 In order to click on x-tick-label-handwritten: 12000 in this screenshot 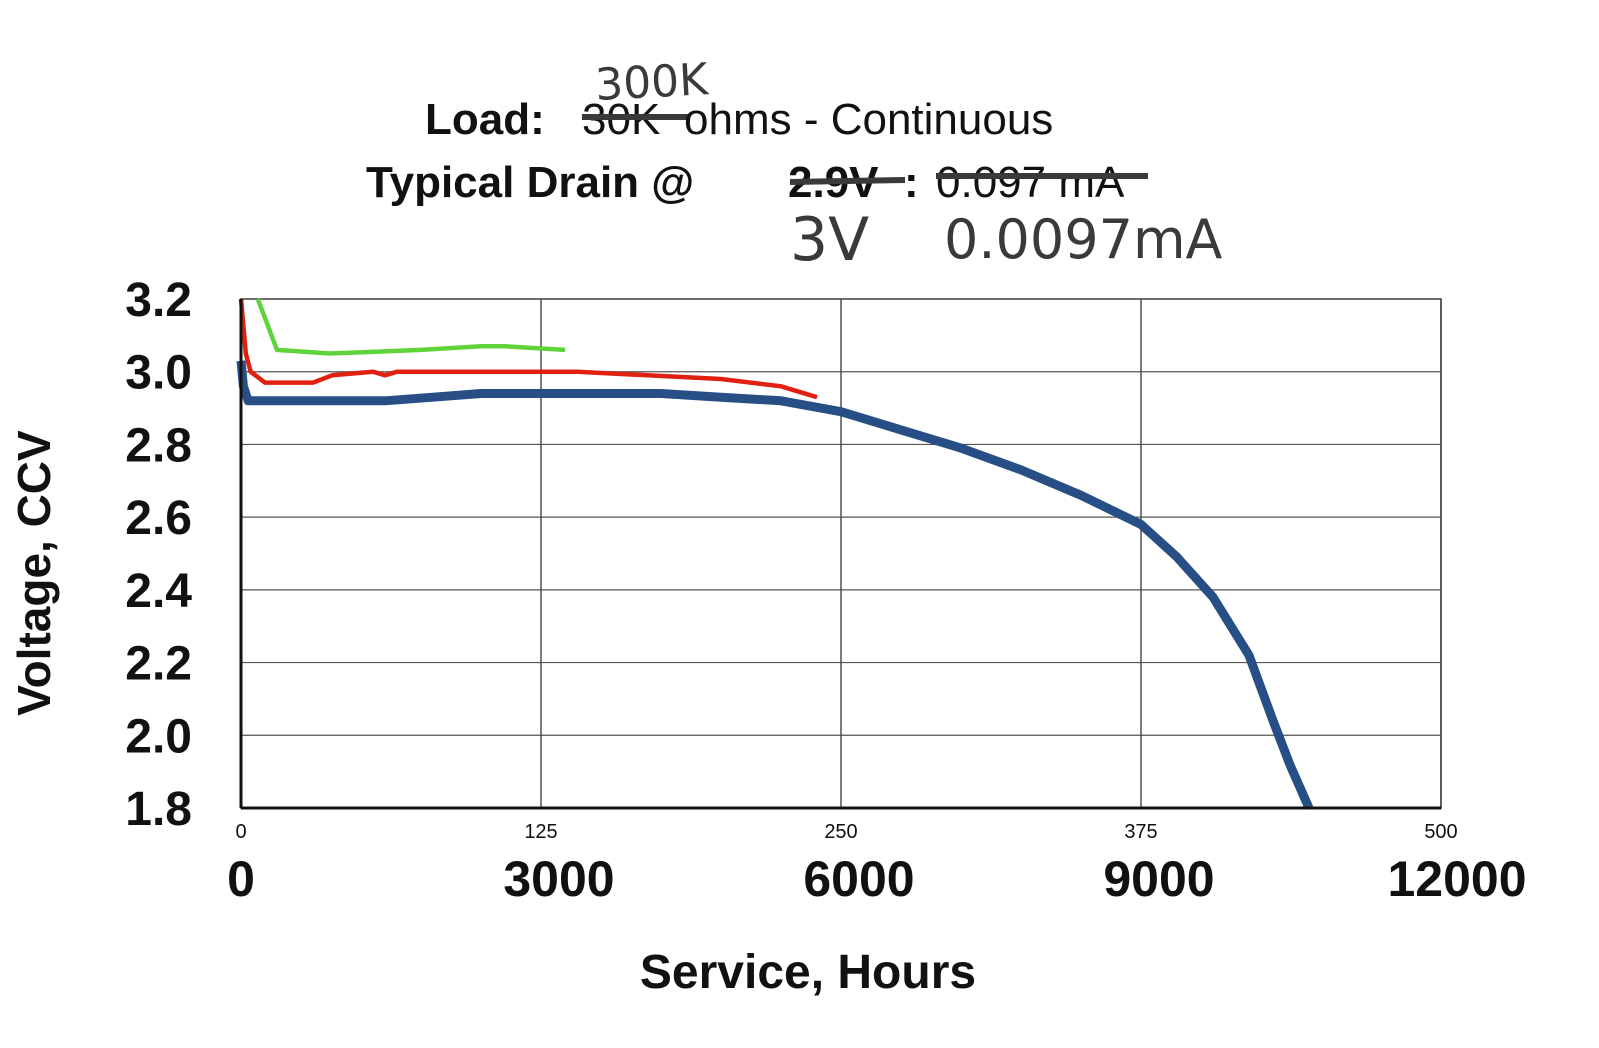, I will do `click(1456, 879)`.